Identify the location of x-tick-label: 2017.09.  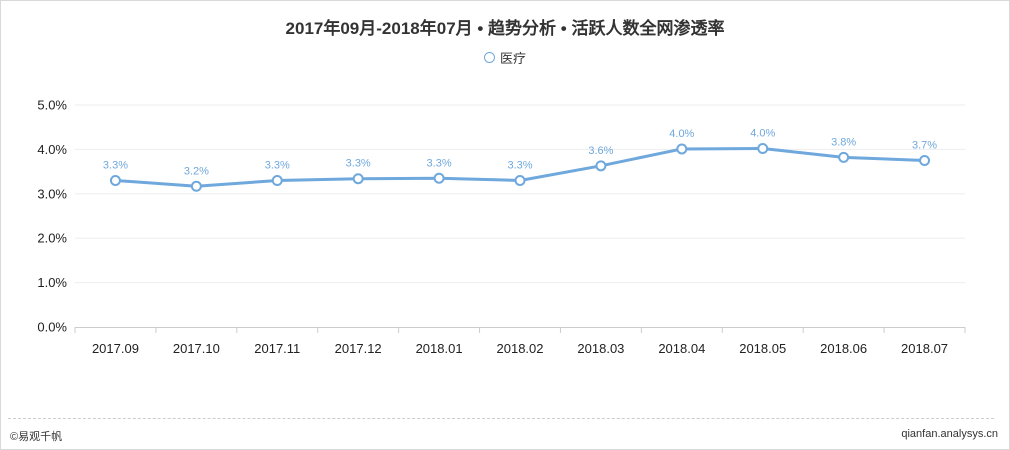
(115, 348).